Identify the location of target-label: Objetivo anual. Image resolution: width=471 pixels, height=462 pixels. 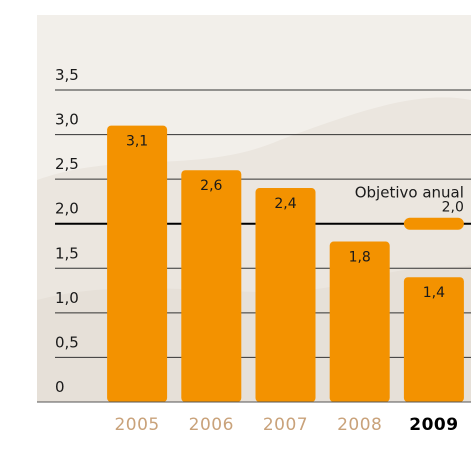
(409, 193).